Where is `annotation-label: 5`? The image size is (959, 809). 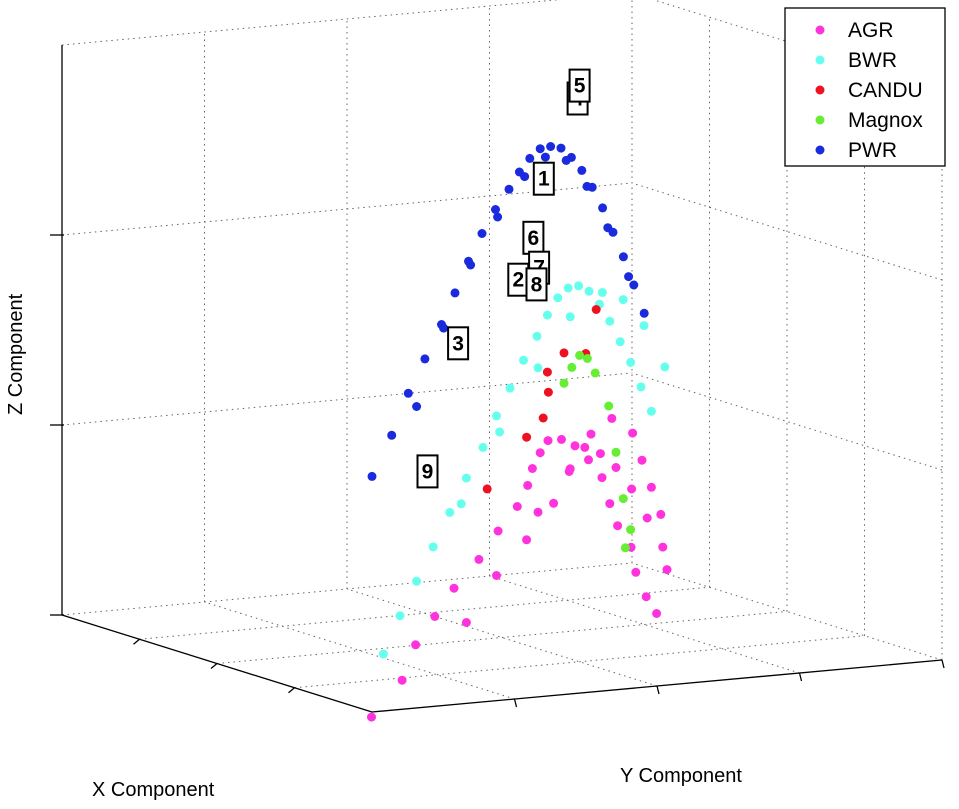
annotation-label: 5 is located at coordinates (580, 86).